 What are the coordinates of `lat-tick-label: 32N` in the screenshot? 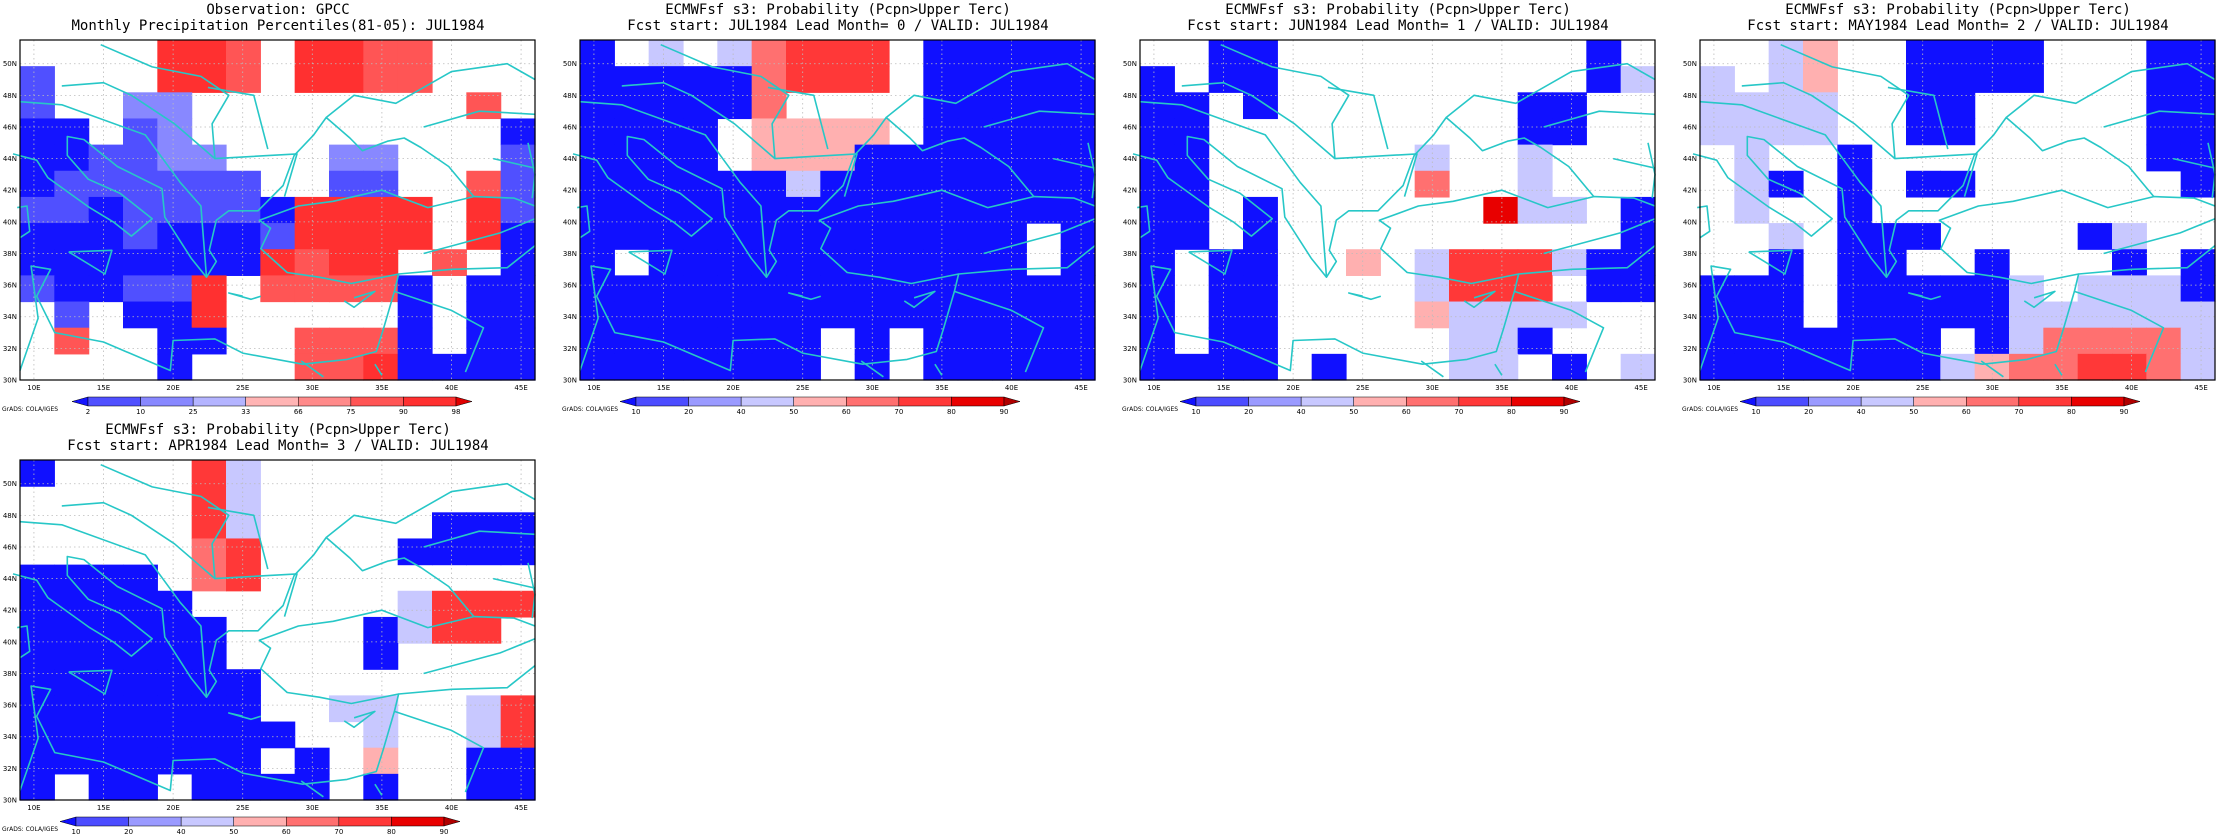 It's located at (1690, 349).